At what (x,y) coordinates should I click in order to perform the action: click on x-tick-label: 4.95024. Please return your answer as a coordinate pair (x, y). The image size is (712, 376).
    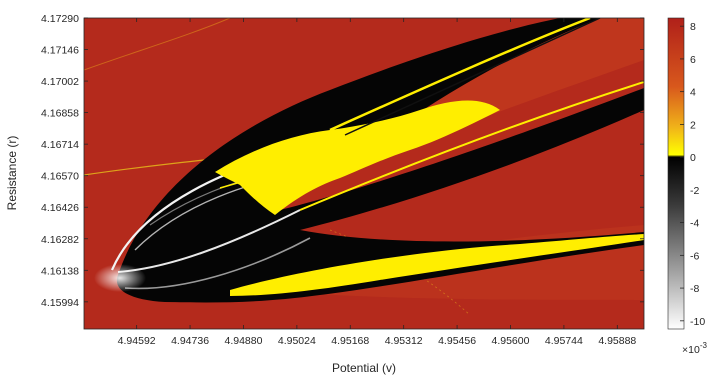
    Looking at the image, I should click on (297, 341).